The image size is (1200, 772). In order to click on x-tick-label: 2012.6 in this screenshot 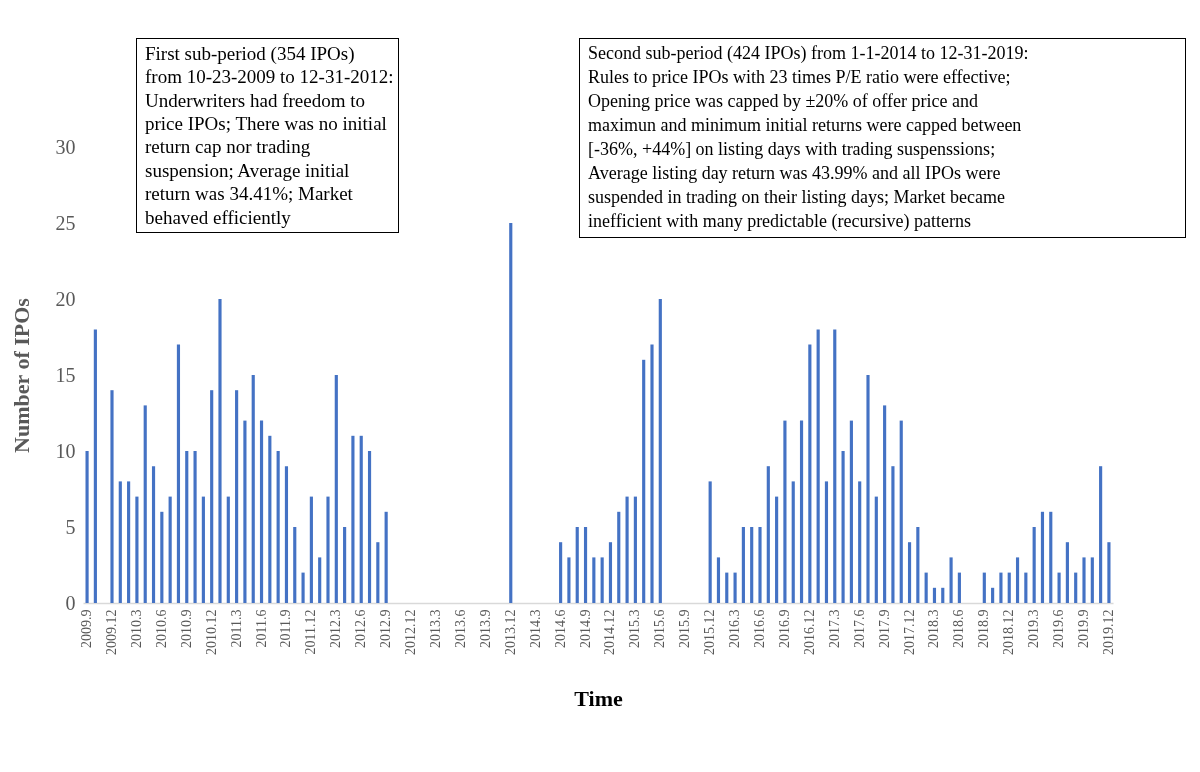, I will do `click(361, 628)`.